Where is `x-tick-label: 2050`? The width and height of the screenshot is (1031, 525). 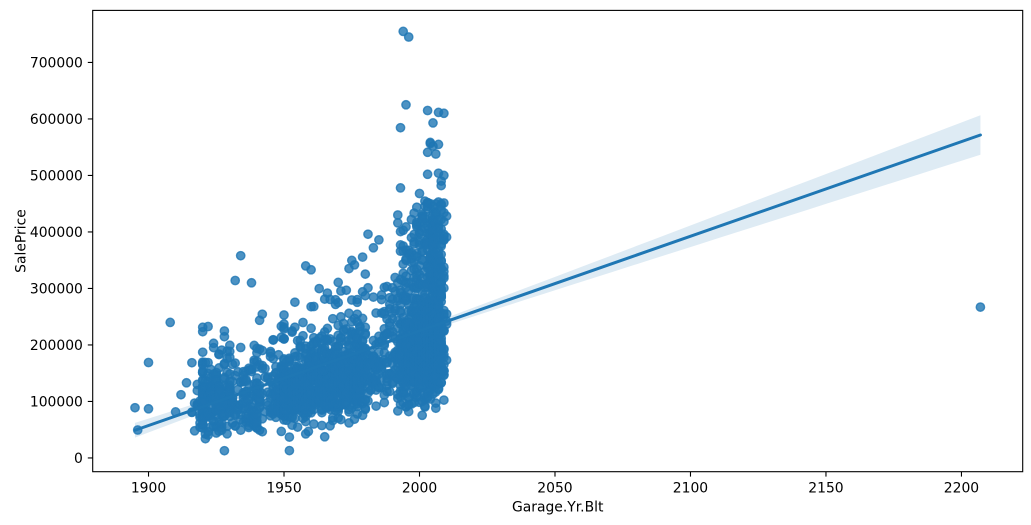 x-tick-label: 2050 is located at coordinates (554, 488).